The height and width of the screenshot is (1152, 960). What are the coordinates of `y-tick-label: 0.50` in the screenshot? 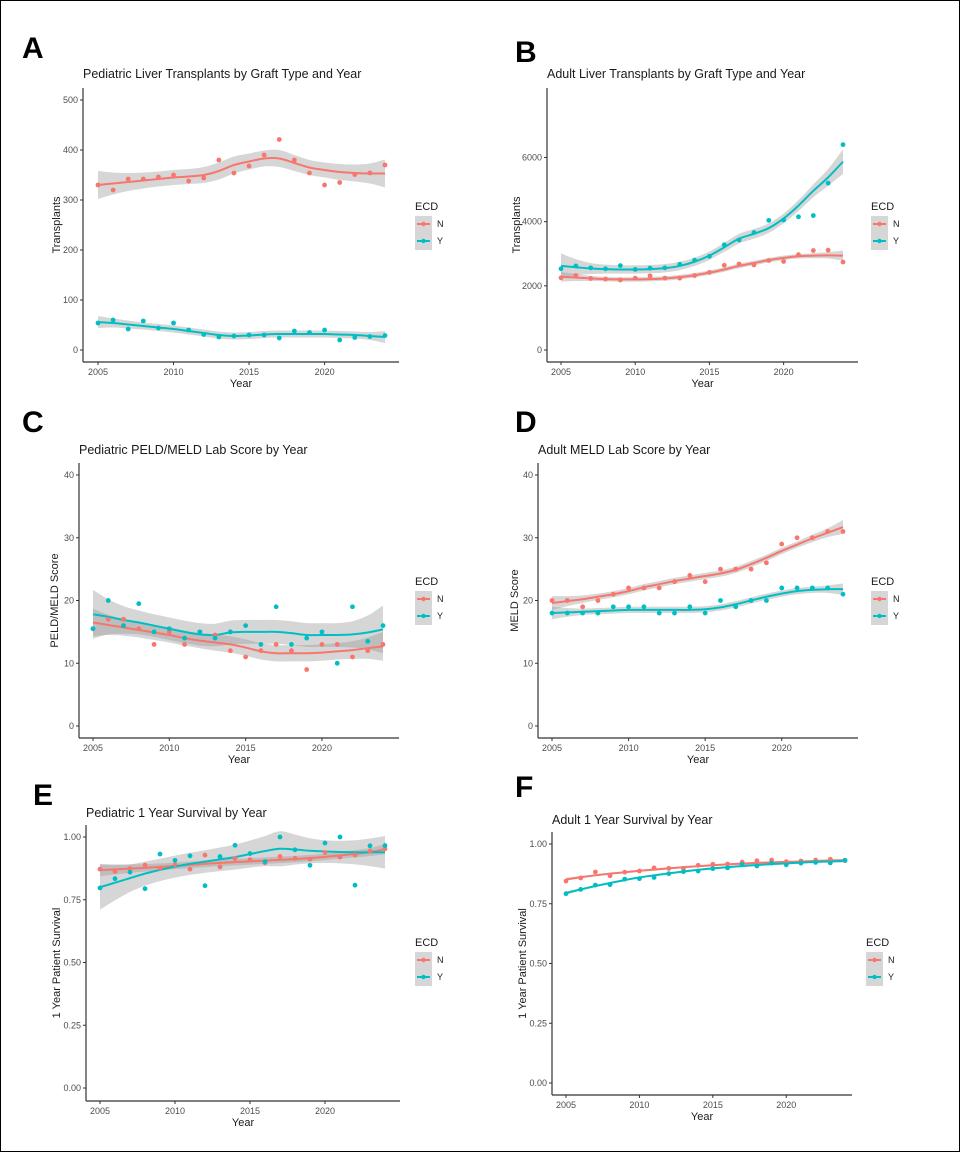 It's located at (538, 964).